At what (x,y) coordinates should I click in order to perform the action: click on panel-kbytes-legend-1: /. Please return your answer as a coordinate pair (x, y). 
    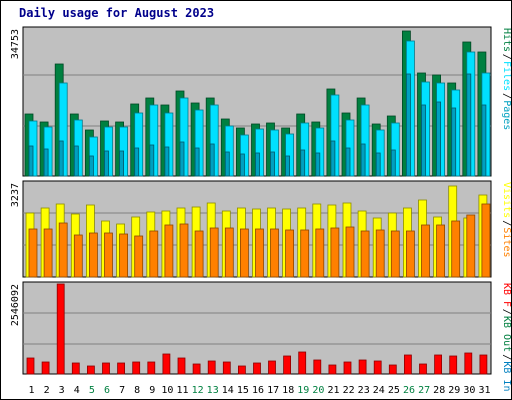
    Looking at the image, I should click on (506, 312).